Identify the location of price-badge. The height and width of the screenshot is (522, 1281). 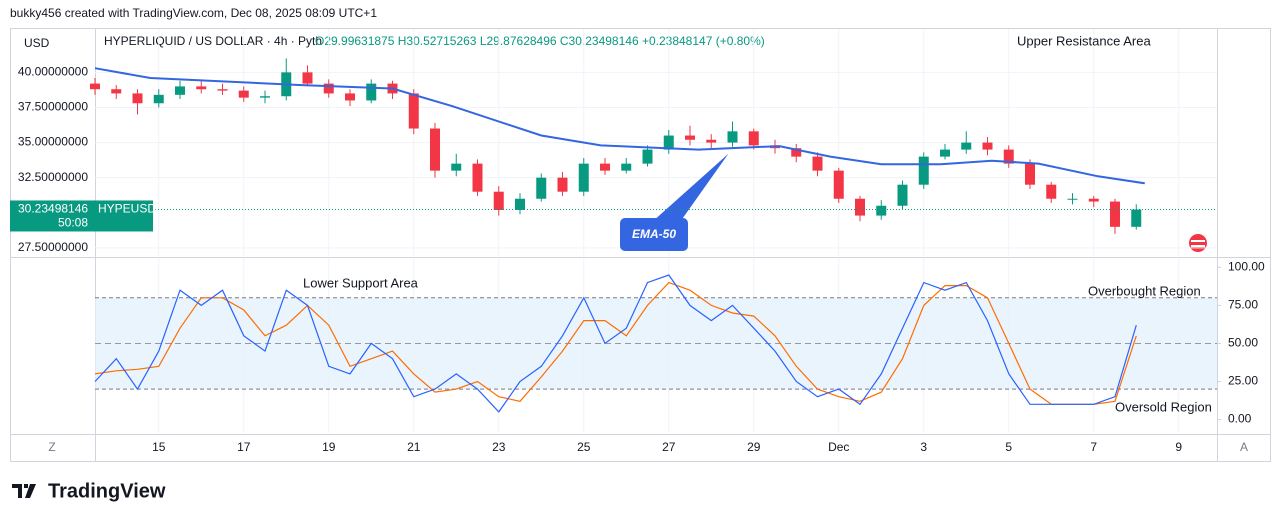
(81, 216).